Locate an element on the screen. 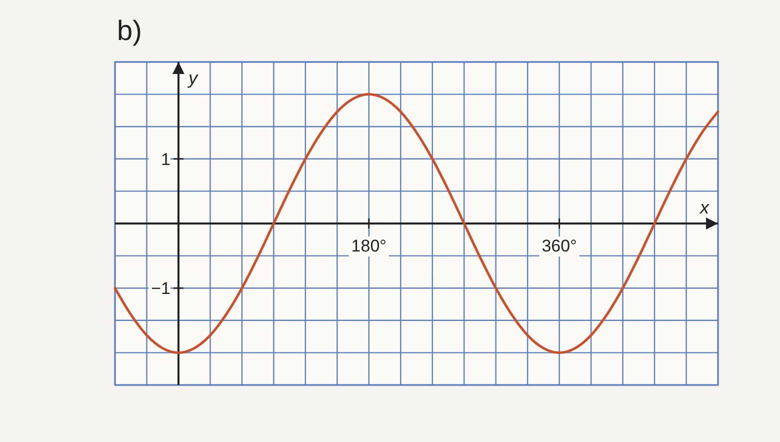  y-tick-label: 1 is located at coordinates (165, 159).